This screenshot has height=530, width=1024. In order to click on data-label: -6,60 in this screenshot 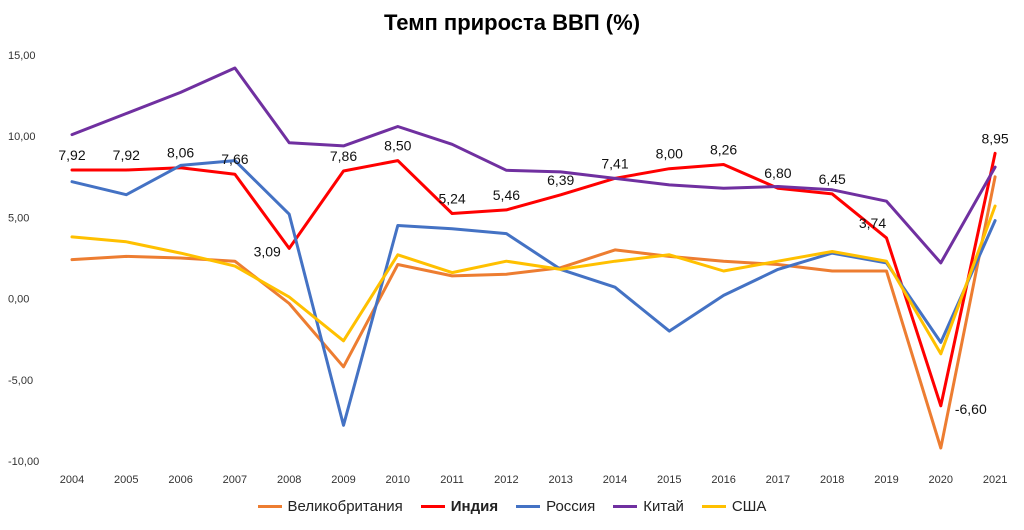, I will do `click(971, 409)`.